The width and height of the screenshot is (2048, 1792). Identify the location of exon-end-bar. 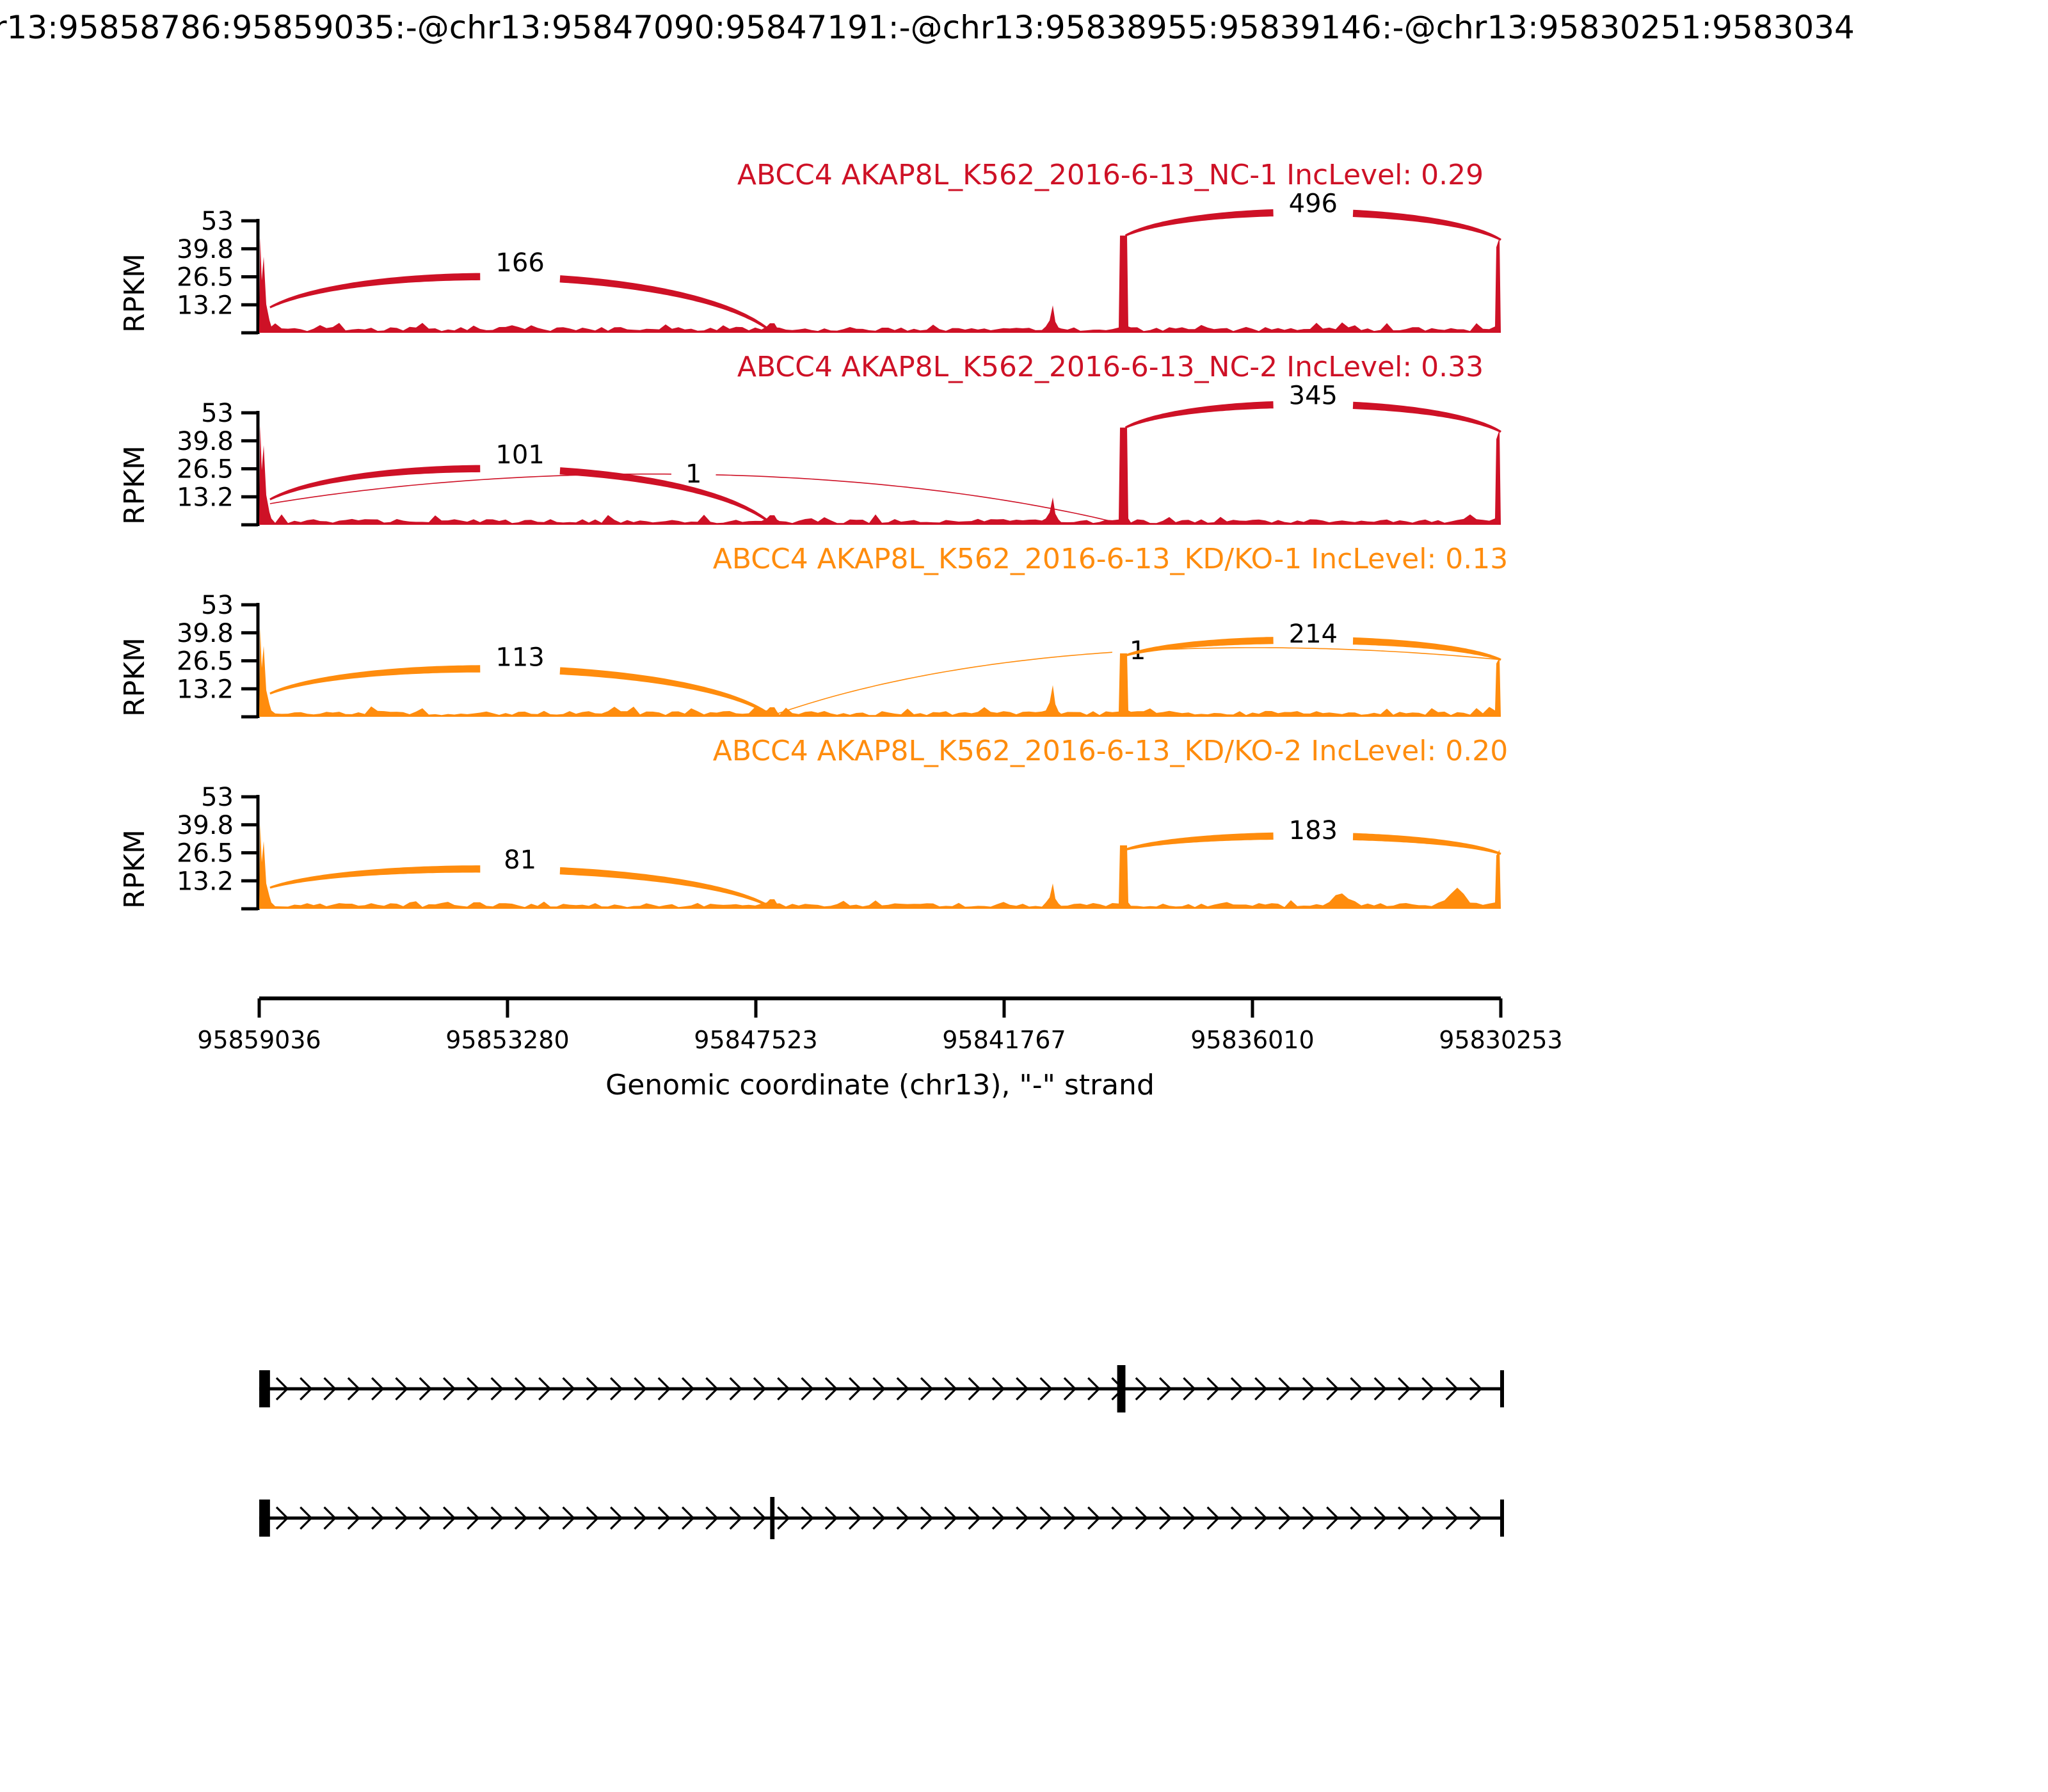
(1502, 1388).